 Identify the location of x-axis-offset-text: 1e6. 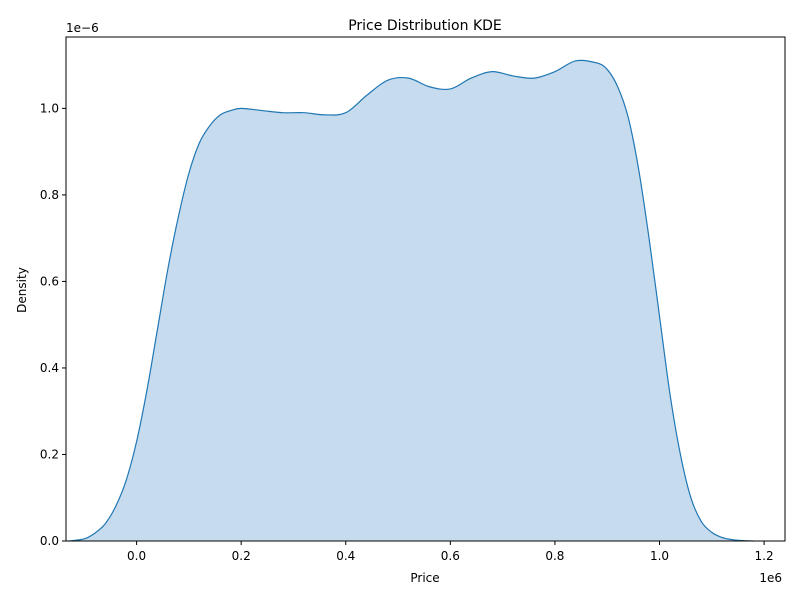
(770, 578).